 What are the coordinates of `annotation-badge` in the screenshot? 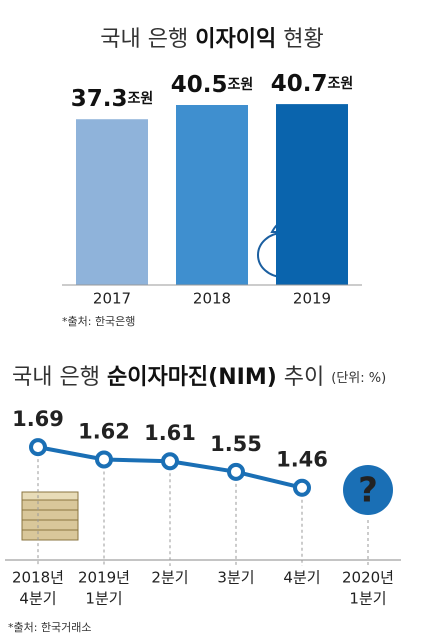 It's located at (368, 490).